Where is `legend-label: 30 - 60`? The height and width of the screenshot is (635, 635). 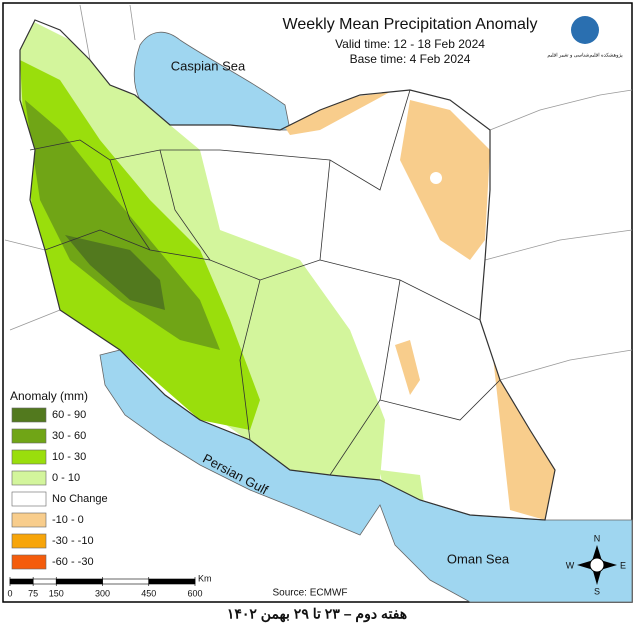 legend-label: 30 - 60 is located at coordinates (69, 436).